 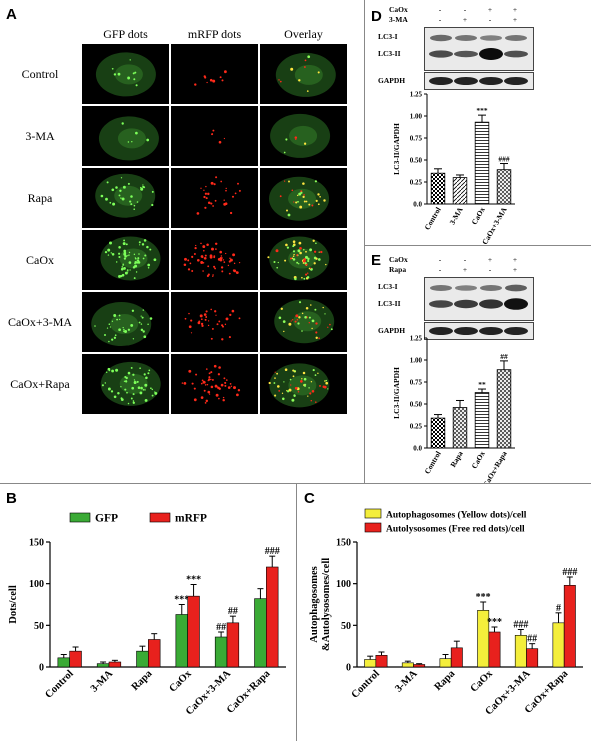 I want to click on row-label-rapa: Rapa, so click(x=40, y=198).